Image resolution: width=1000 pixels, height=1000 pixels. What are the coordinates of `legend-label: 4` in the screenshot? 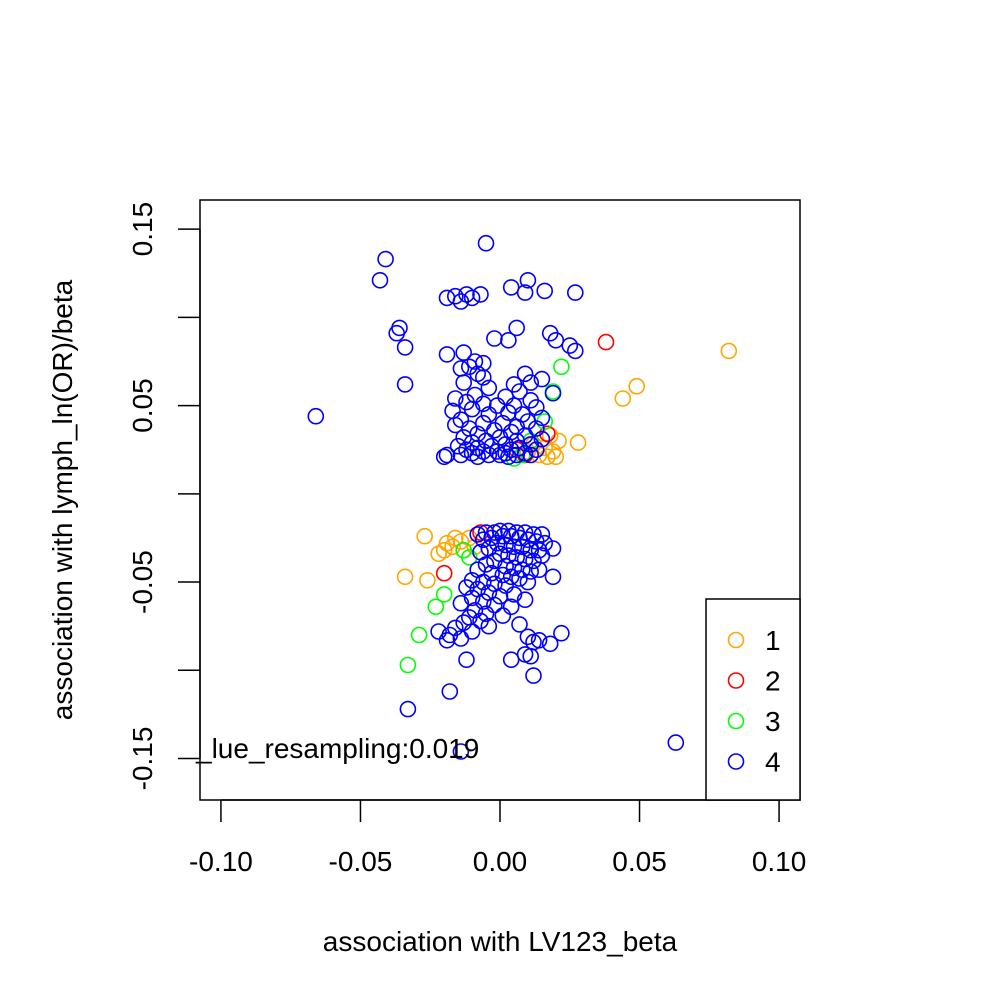 It's located at (773, 762).